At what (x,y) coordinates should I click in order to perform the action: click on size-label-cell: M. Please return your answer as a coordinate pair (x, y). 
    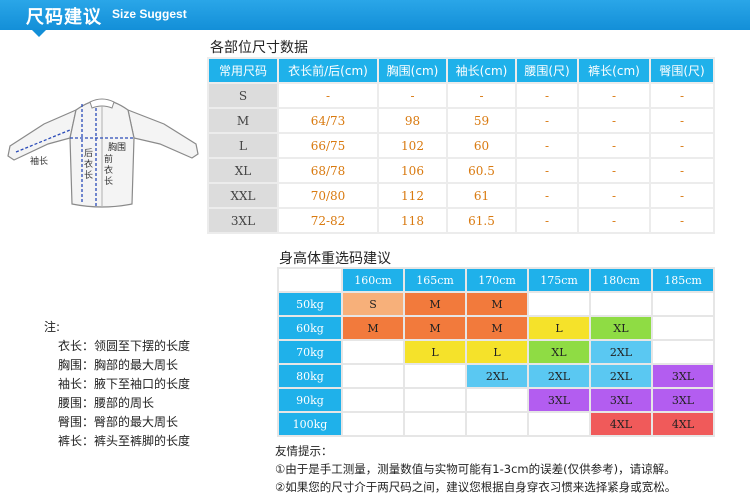
    Looking at the image, I should click on (243, 120).